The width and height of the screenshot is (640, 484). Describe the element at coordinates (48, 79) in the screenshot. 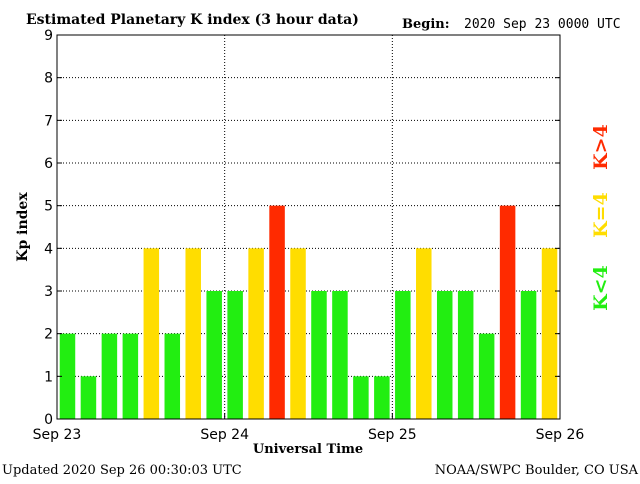

I see `y-tick-label: 8` at that location.